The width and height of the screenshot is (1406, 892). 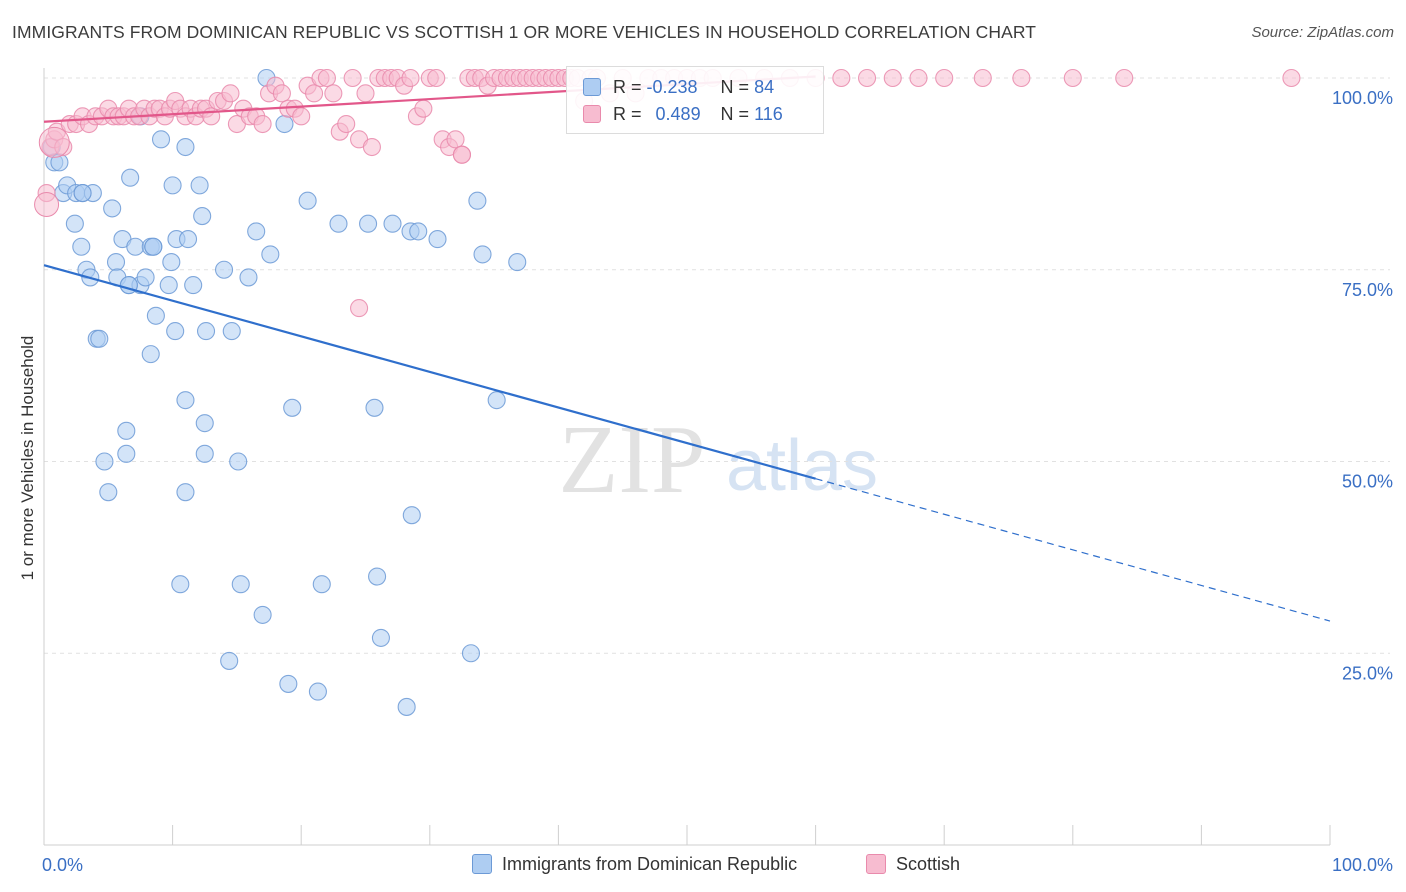 I want to click on watermark-atlas: atlas, so click(x=802, y=466).